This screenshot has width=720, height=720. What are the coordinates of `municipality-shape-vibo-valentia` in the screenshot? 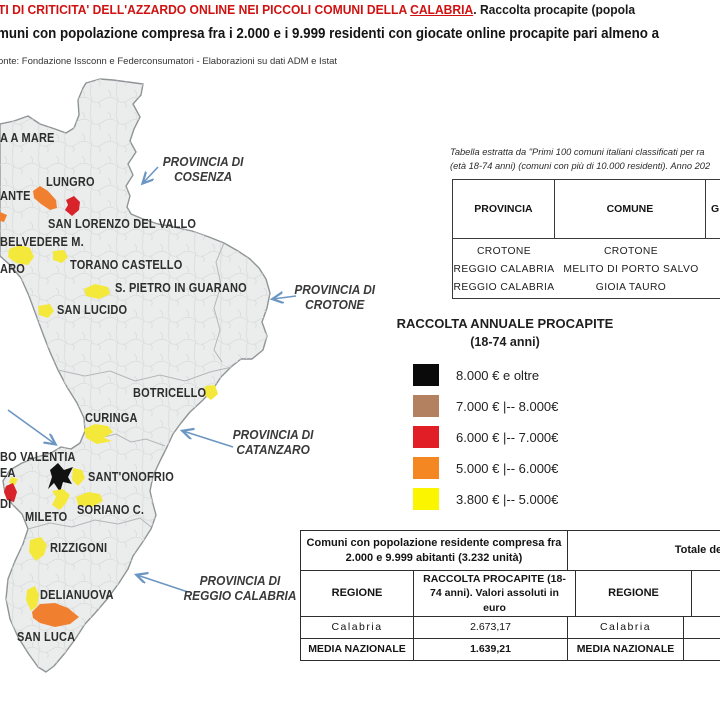 It's located at (60, 477).